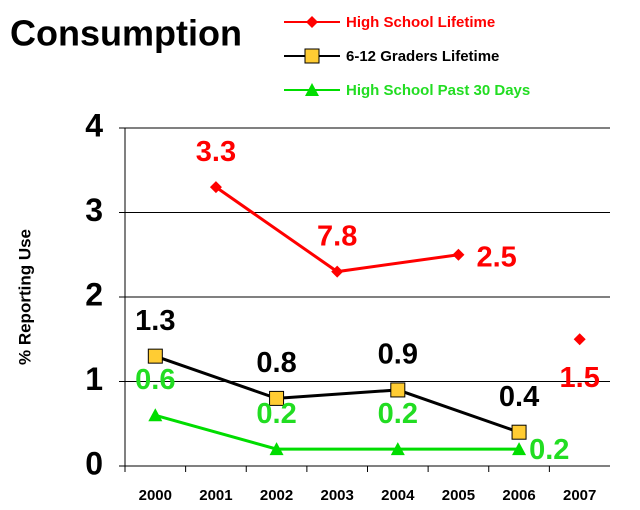 This screenshot has width=640, height=510. I want to click on legend-label: High School Lifetime, so click(420, 22).